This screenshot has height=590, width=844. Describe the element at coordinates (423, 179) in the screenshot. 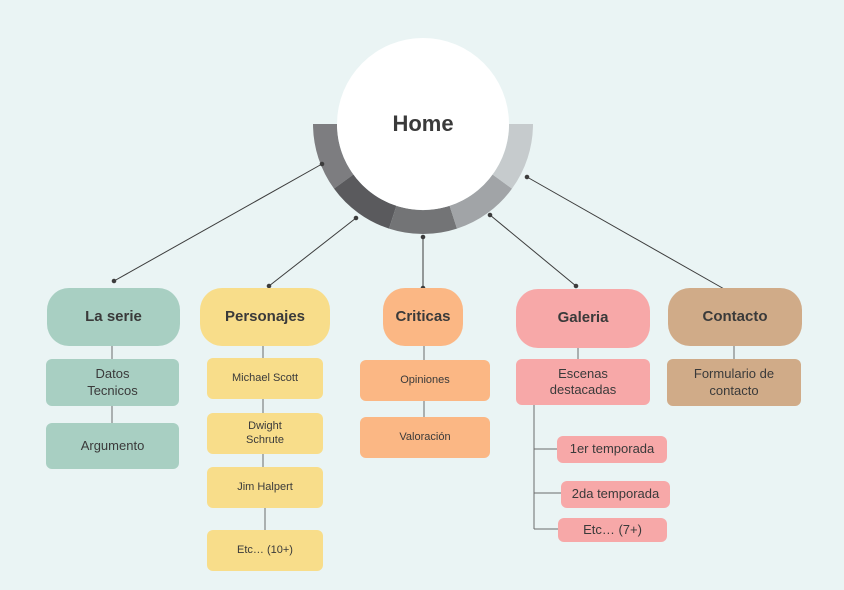

I see `home-ring` at that location.